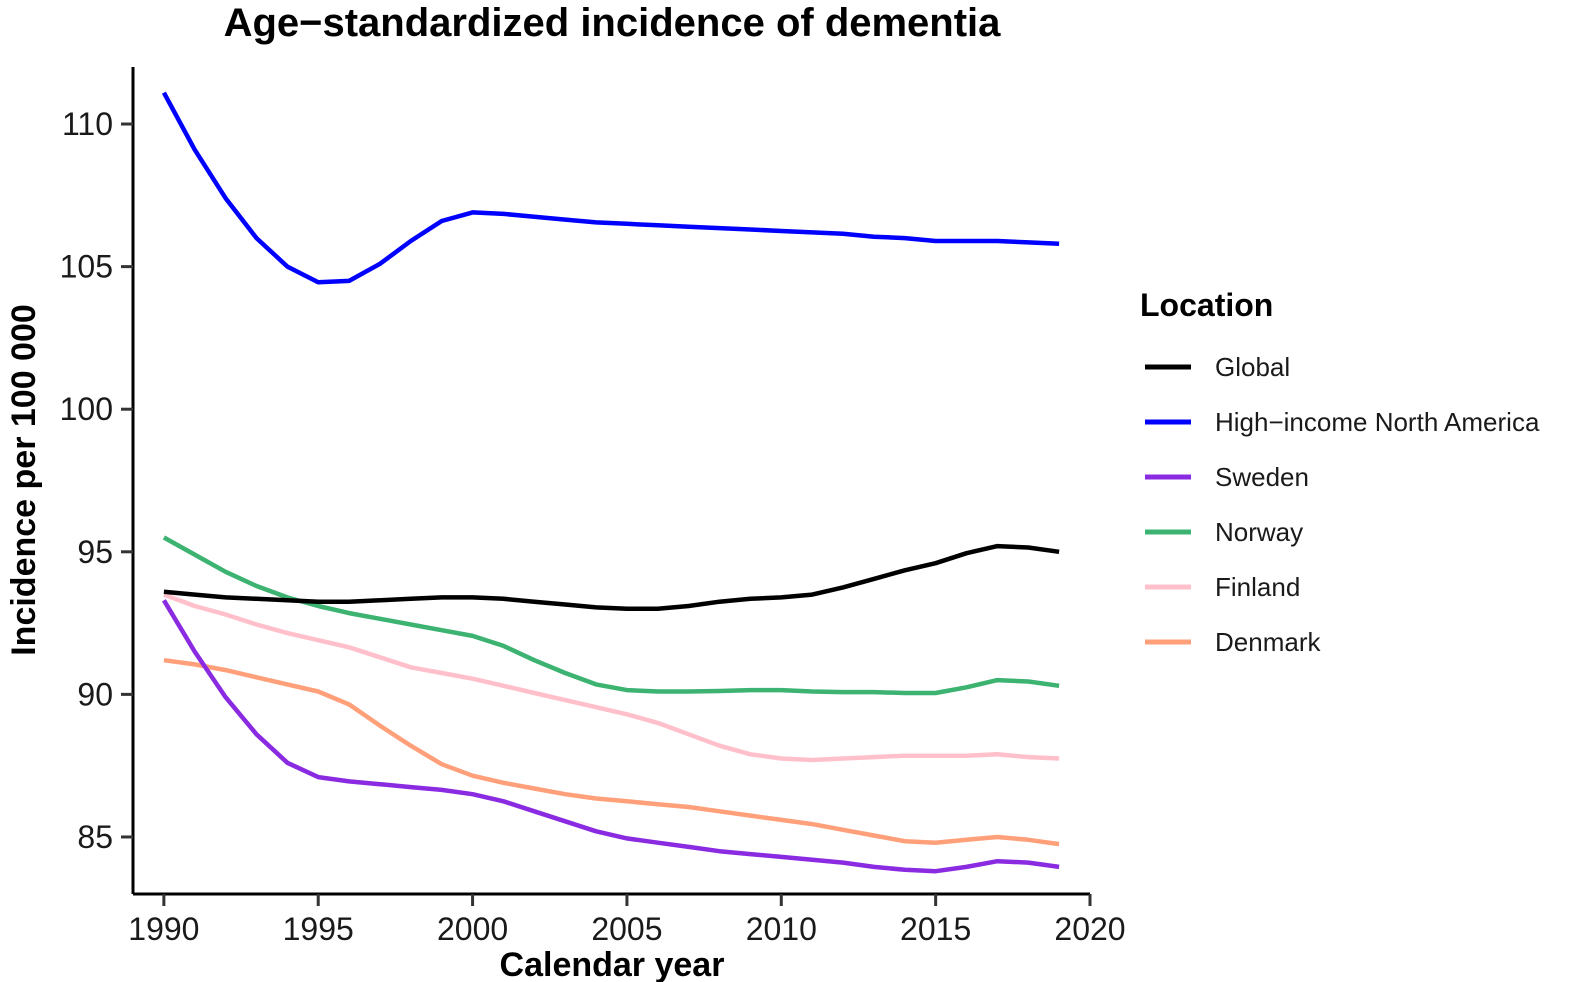 This screenshot has height=982, width=1594. Describe the element at coordinates (318, 929) in the screenshot. I see `x-tick-label: 1995` at that location.